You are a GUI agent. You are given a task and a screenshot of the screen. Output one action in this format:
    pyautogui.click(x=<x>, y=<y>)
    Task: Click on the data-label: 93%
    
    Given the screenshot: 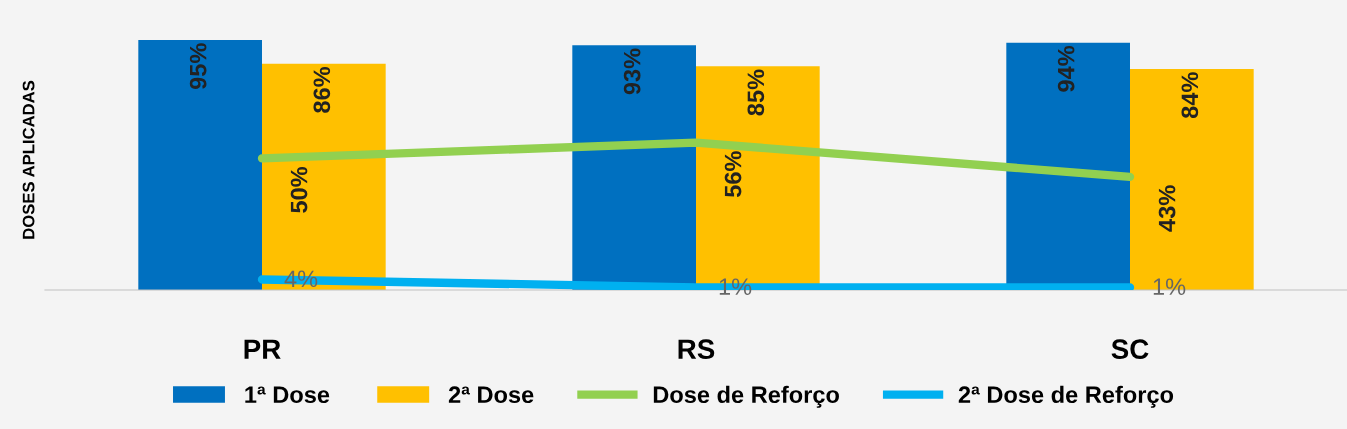 What is the action you would take?
    pyautogui.click(x=632, y=71)
    